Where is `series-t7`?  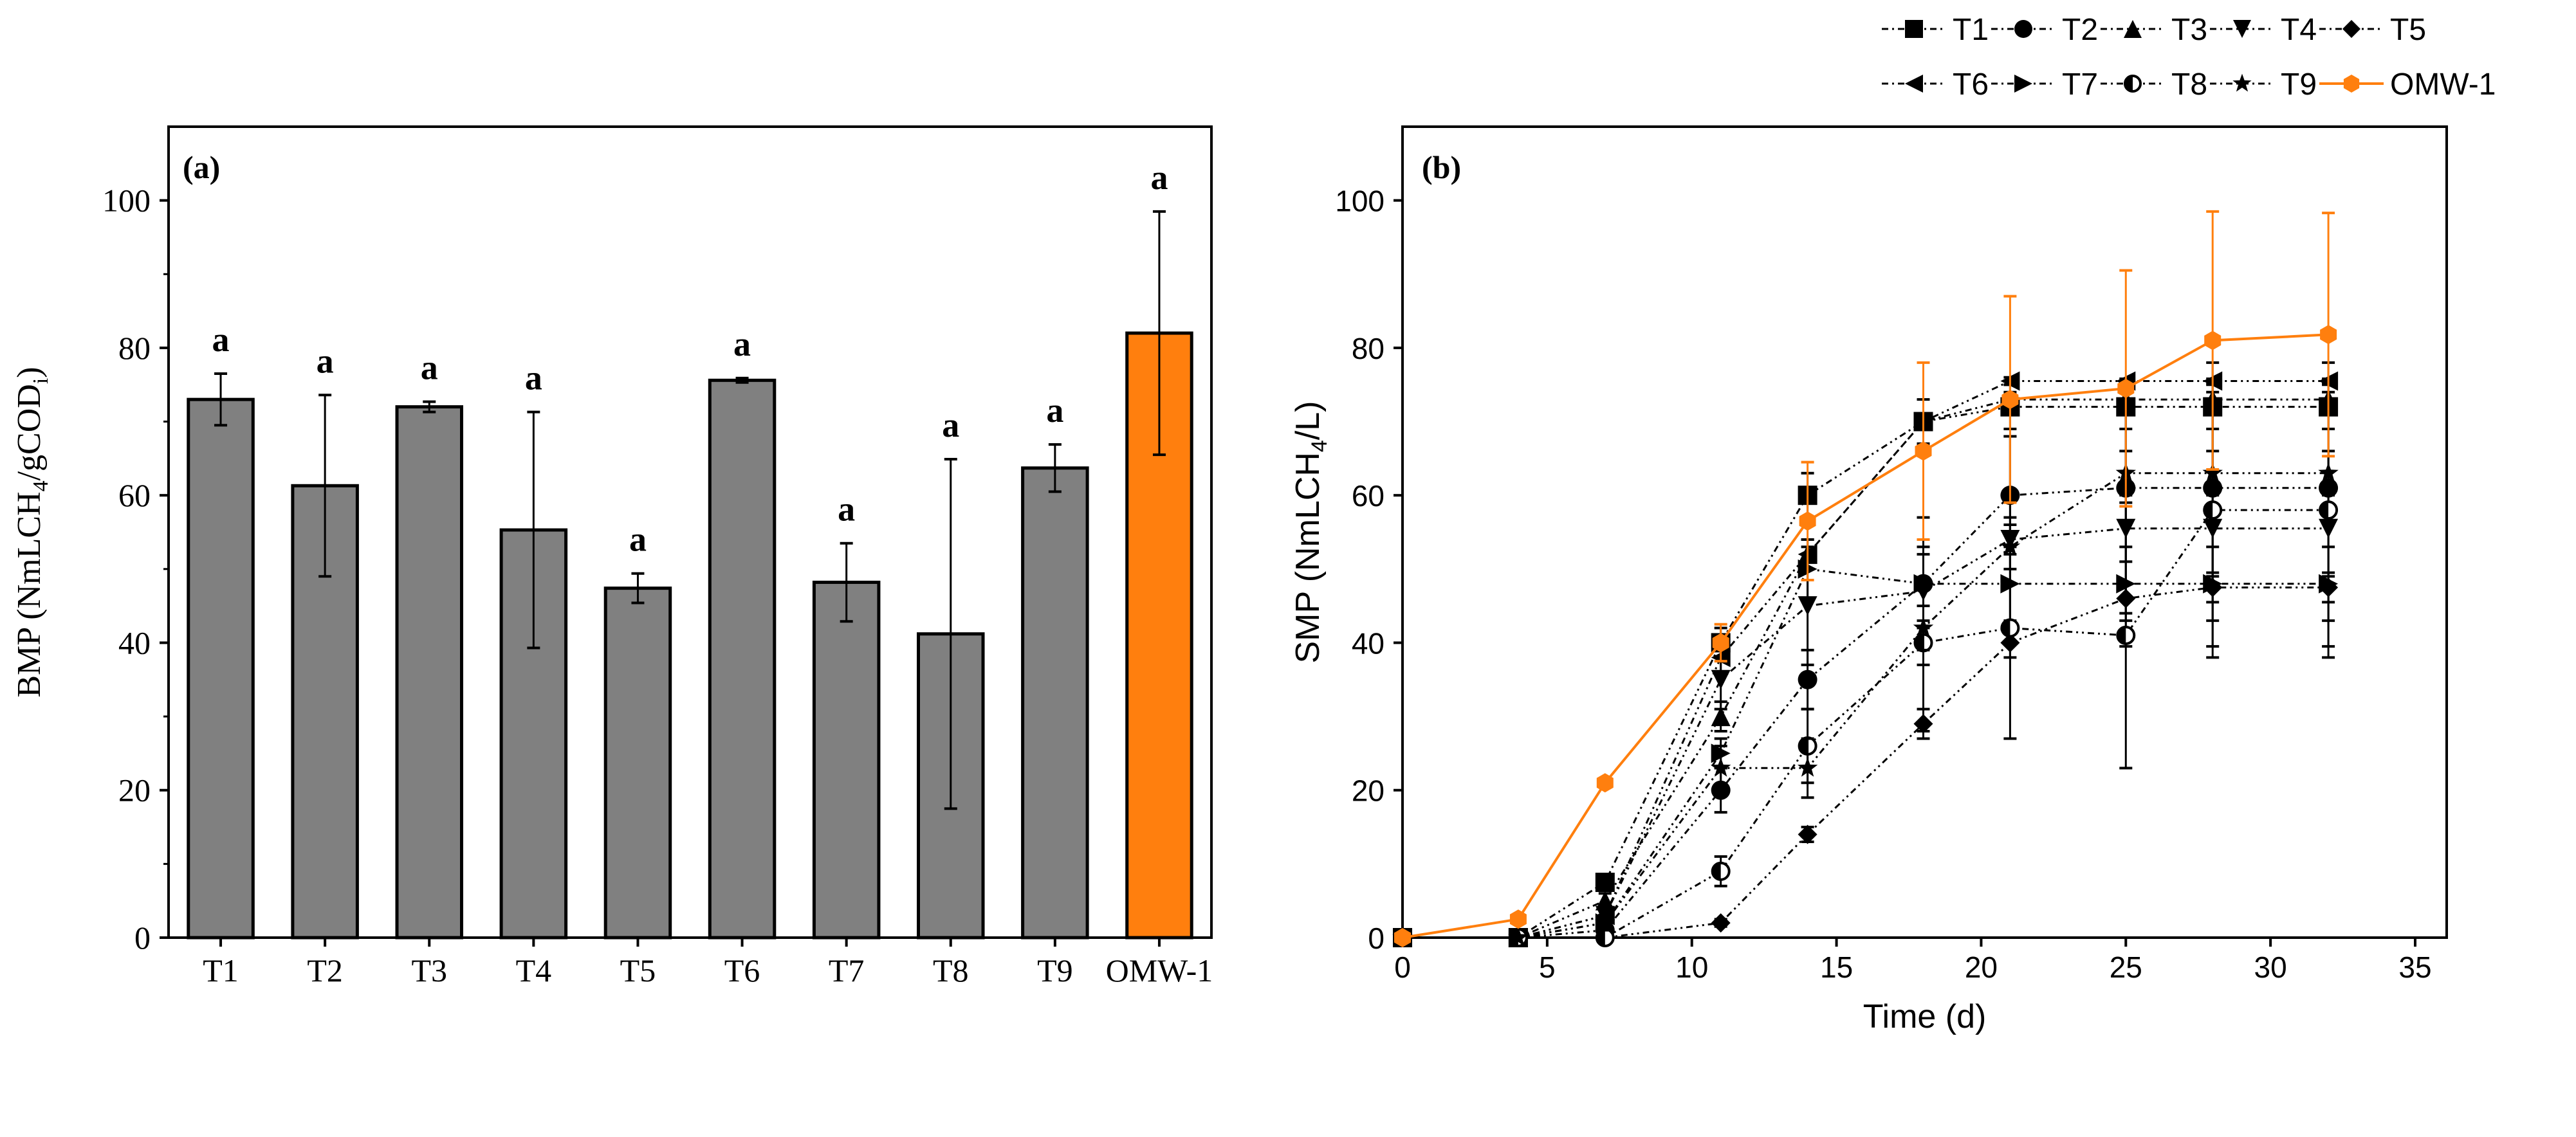
series-t7 is located at coordinates (1866, 742).